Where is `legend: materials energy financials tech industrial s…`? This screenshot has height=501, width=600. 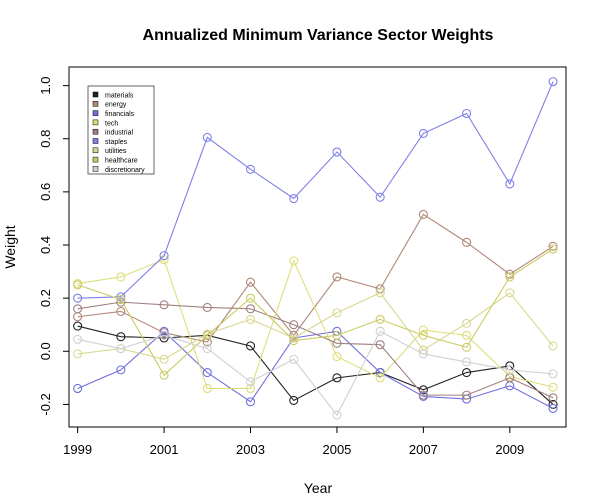 legend: materials energy financials tech industrial s… is located at coordinates (121, 130).